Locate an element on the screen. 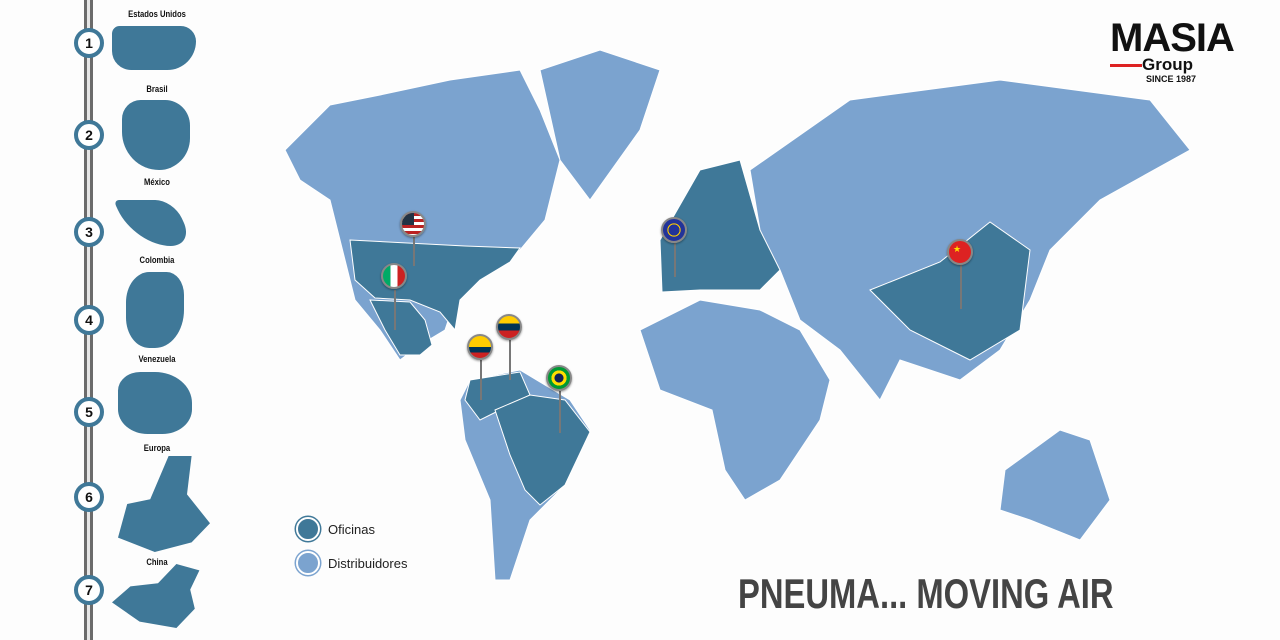 The width and height of the screenshot is (1280, 640). location-label: China is located at coordinates (157, 562).